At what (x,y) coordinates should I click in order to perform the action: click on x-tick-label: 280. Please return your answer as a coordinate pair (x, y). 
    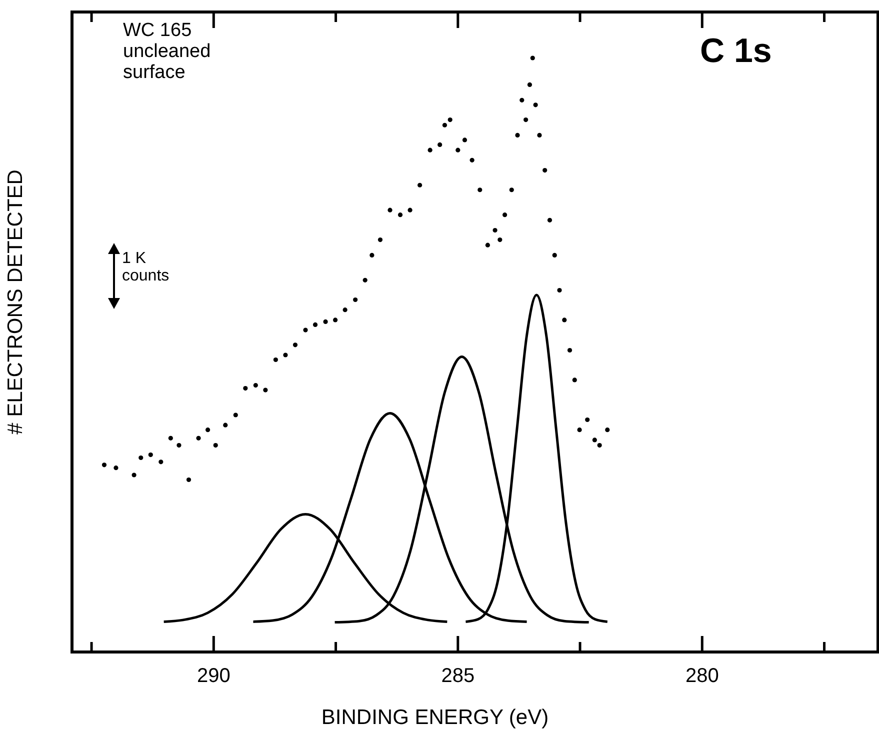
    Looking at the image, I should click on (702, 676).